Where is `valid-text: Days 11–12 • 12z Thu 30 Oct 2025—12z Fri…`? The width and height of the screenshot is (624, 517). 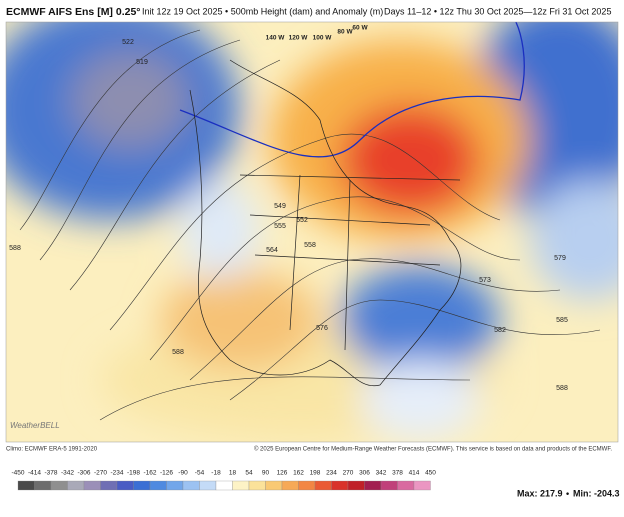 valid-text: Days 11–12 • 12z Thu 30 Oct 2025—12z Fri… is located at coordinates (497, 11).